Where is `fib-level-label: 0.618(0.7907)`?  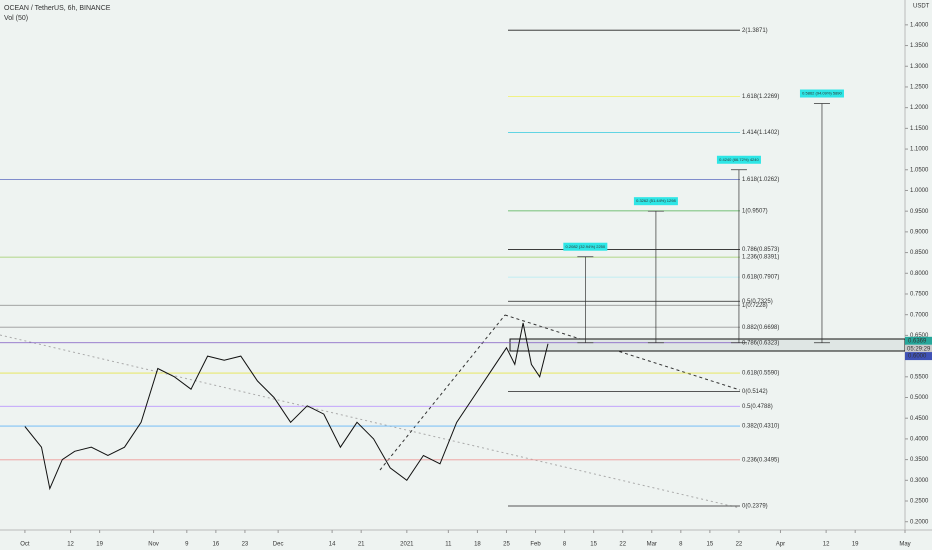 fib-level-label: 0.618(0.7907) is located at coordinates (760, 278).